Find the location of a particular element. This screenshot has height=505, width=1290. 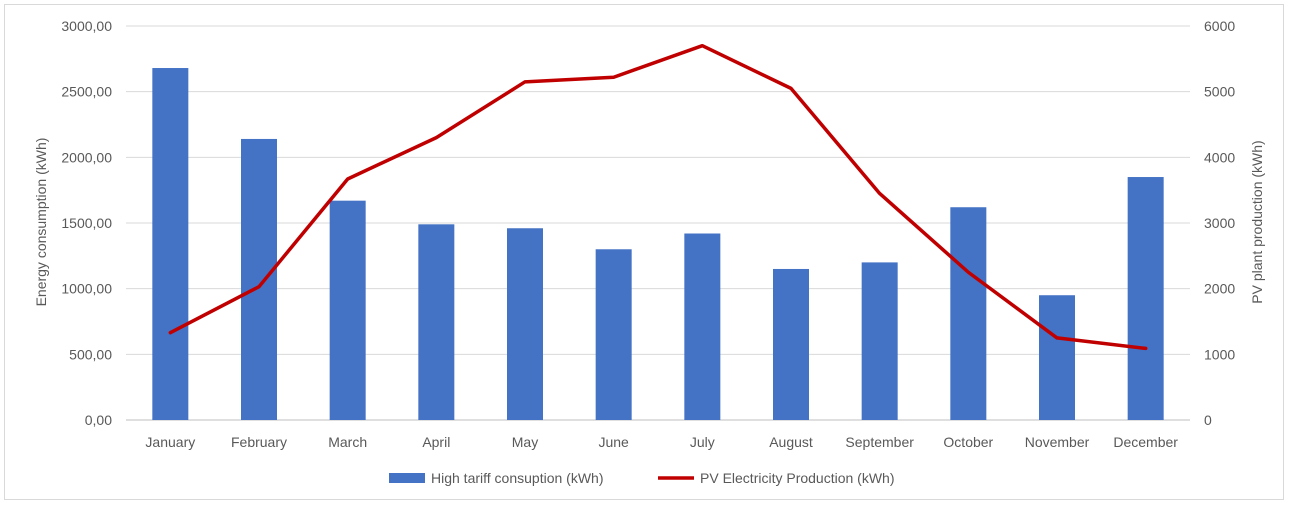

y-tick-label-right: 6000 is located at coordinates (1219, 26).